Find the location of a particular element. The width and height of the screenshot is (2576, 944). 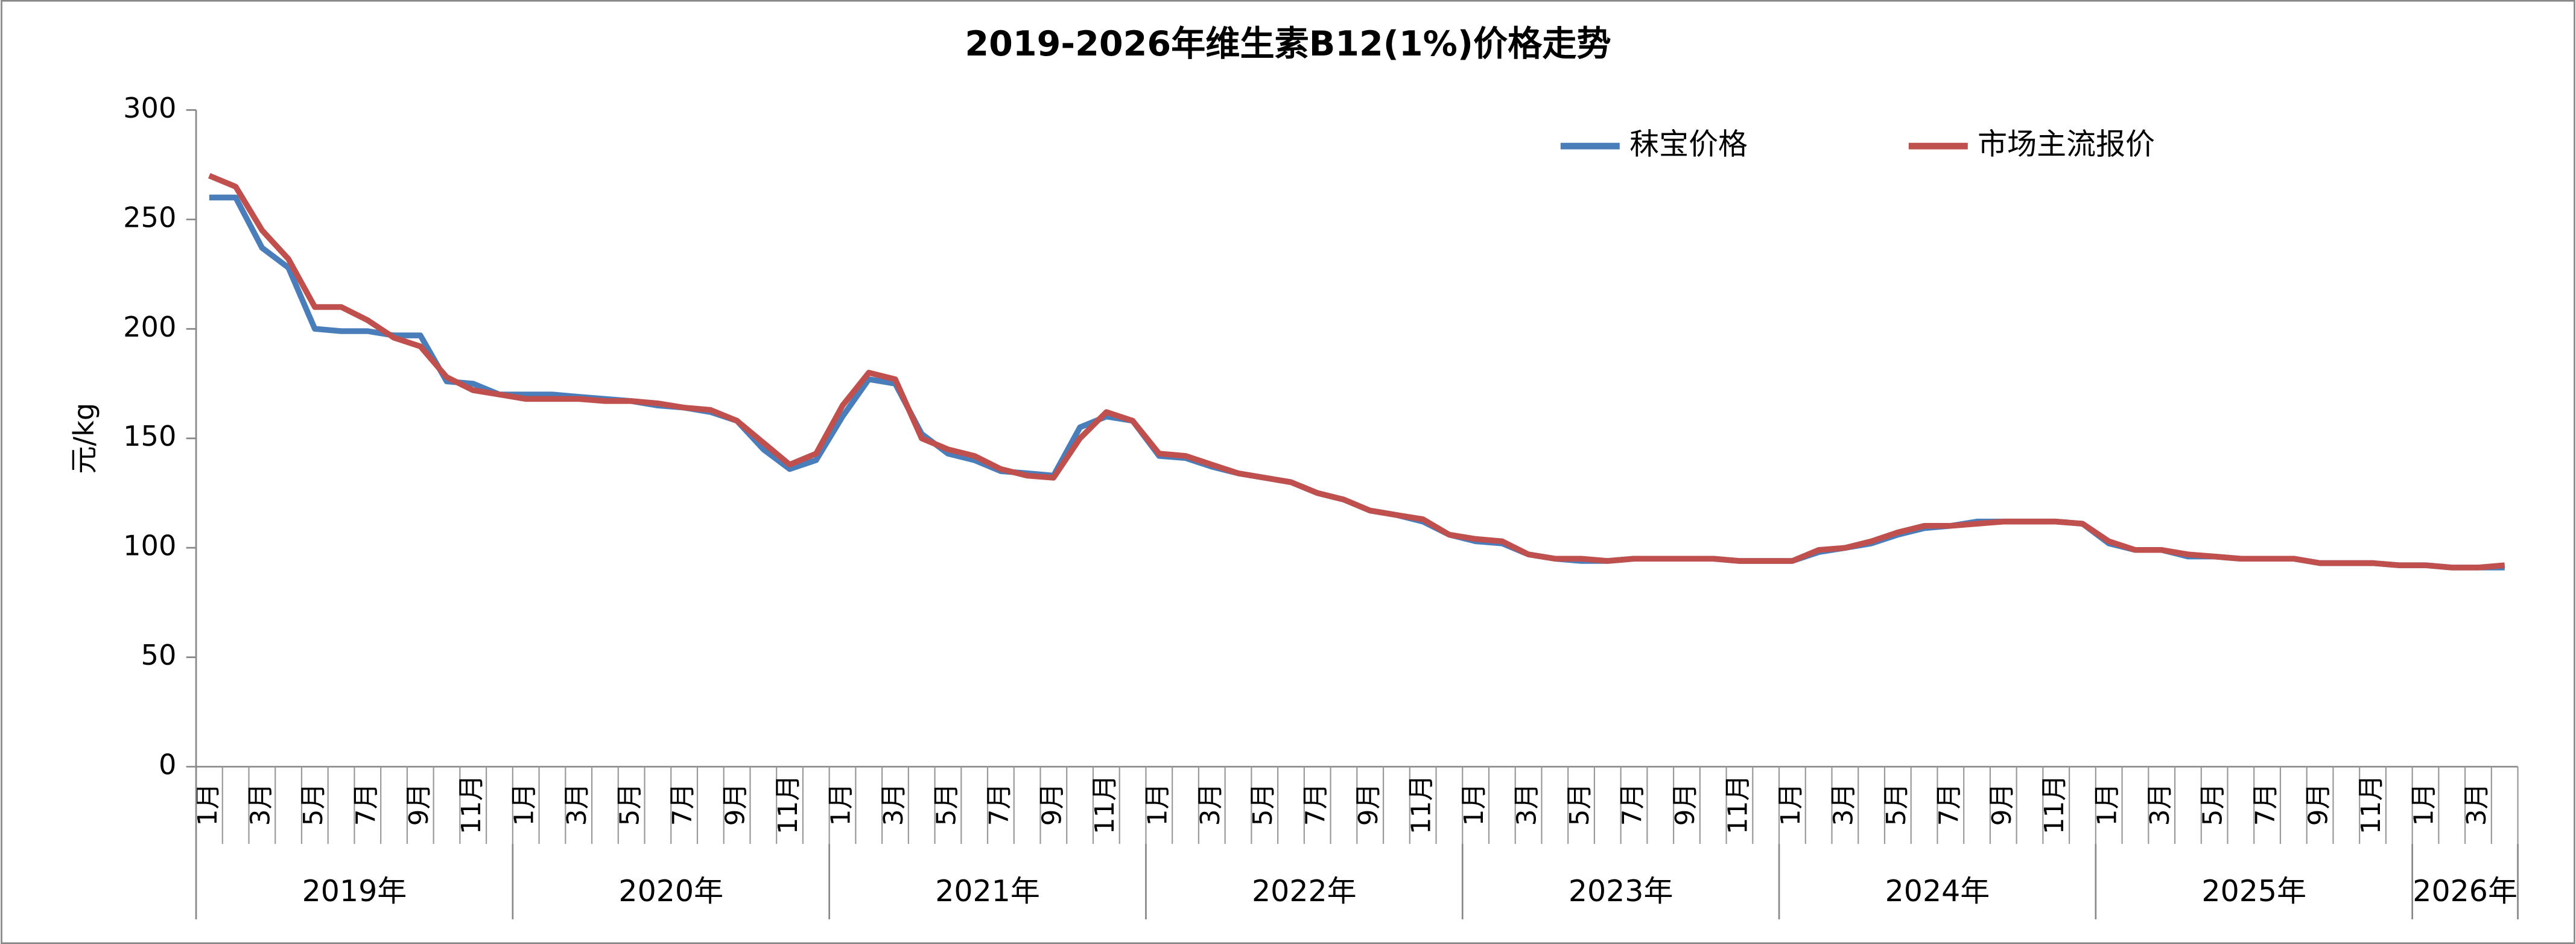

legend-label: 市场主流报价 is located at coordinates (2066, 145).